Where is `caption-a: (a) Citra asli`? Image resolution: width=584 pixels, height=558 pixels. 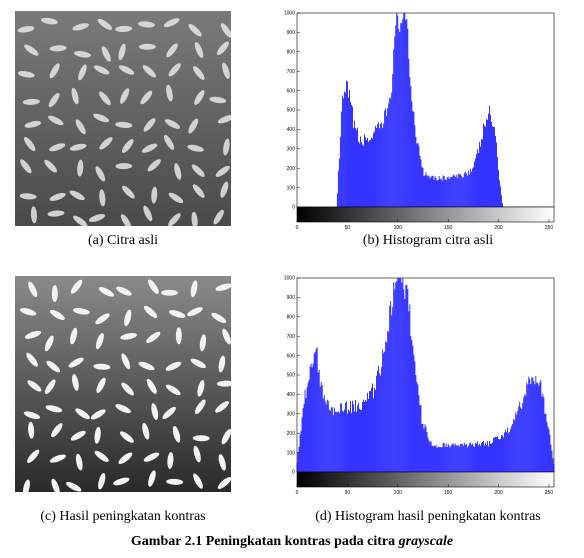 caption-a: (a) Citra asli is located at coordinates (123, 240).